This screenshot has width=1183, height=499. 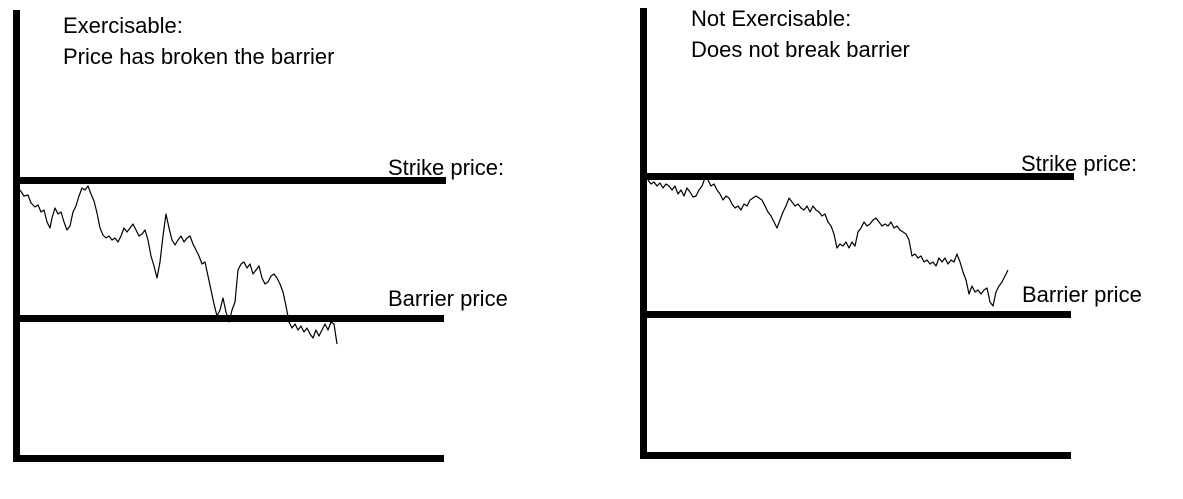 What do you see at coordinates (800, 34) in the screenshot?
I see `diagram-title: Not Exercisable: Does not break barrier` at bounding box center [800, 34].